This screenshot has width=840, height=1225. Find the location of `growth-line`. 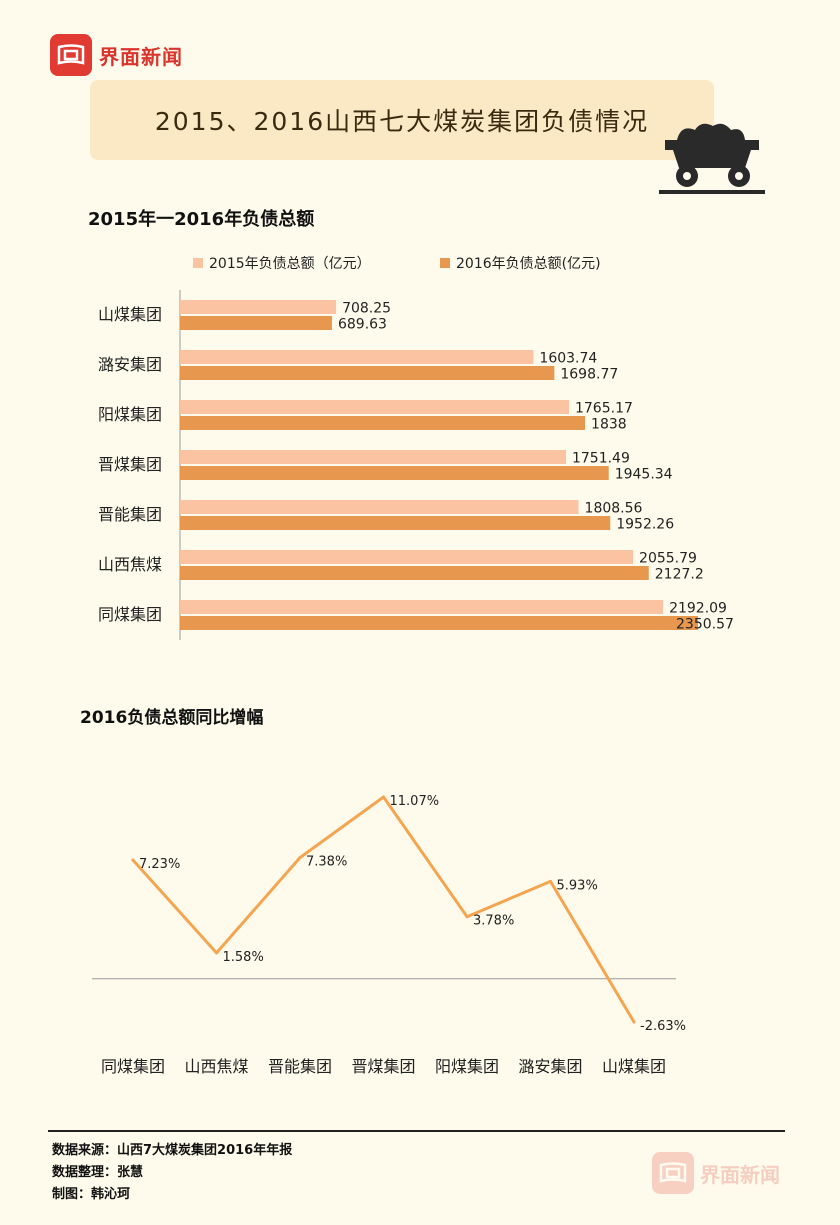

growth-line is located at coordinates (383, 909).